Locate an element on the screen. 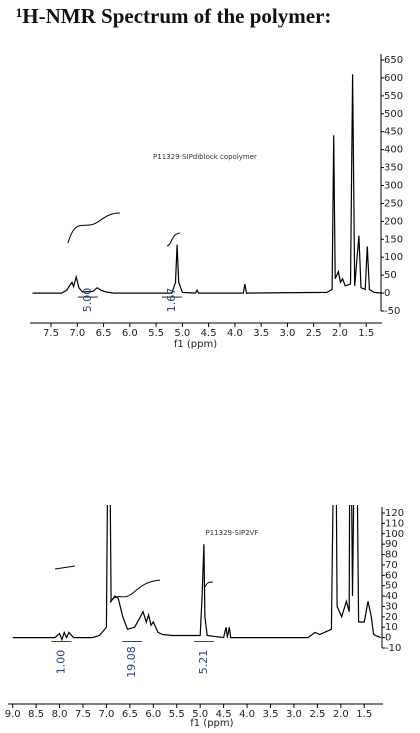 The height and width of the screenshot is (733, 420). x-tick-label: 8.0 is located at coordinates (60, 714).